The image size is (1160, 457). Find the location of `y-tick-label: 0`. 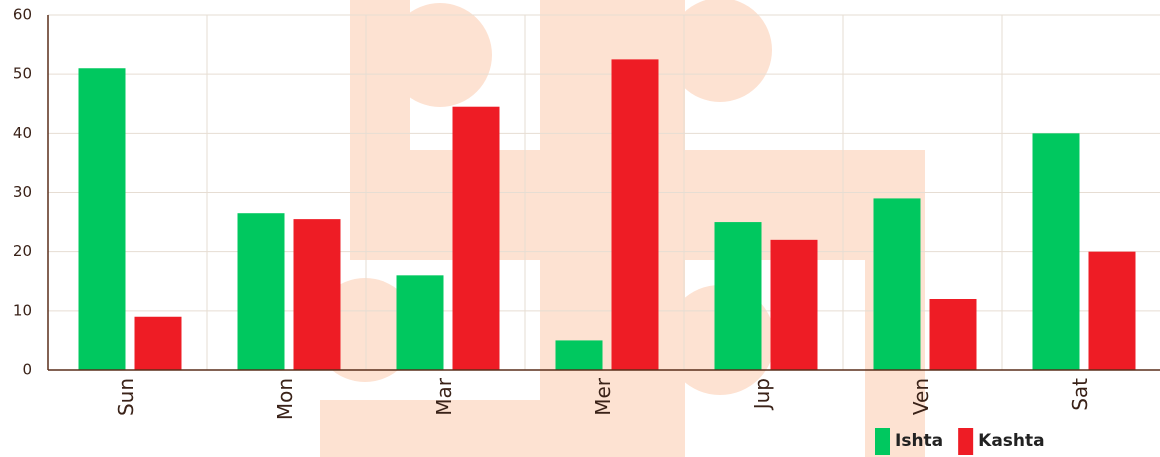

y-tick-label: 0 is located at coordinates (27, 370).